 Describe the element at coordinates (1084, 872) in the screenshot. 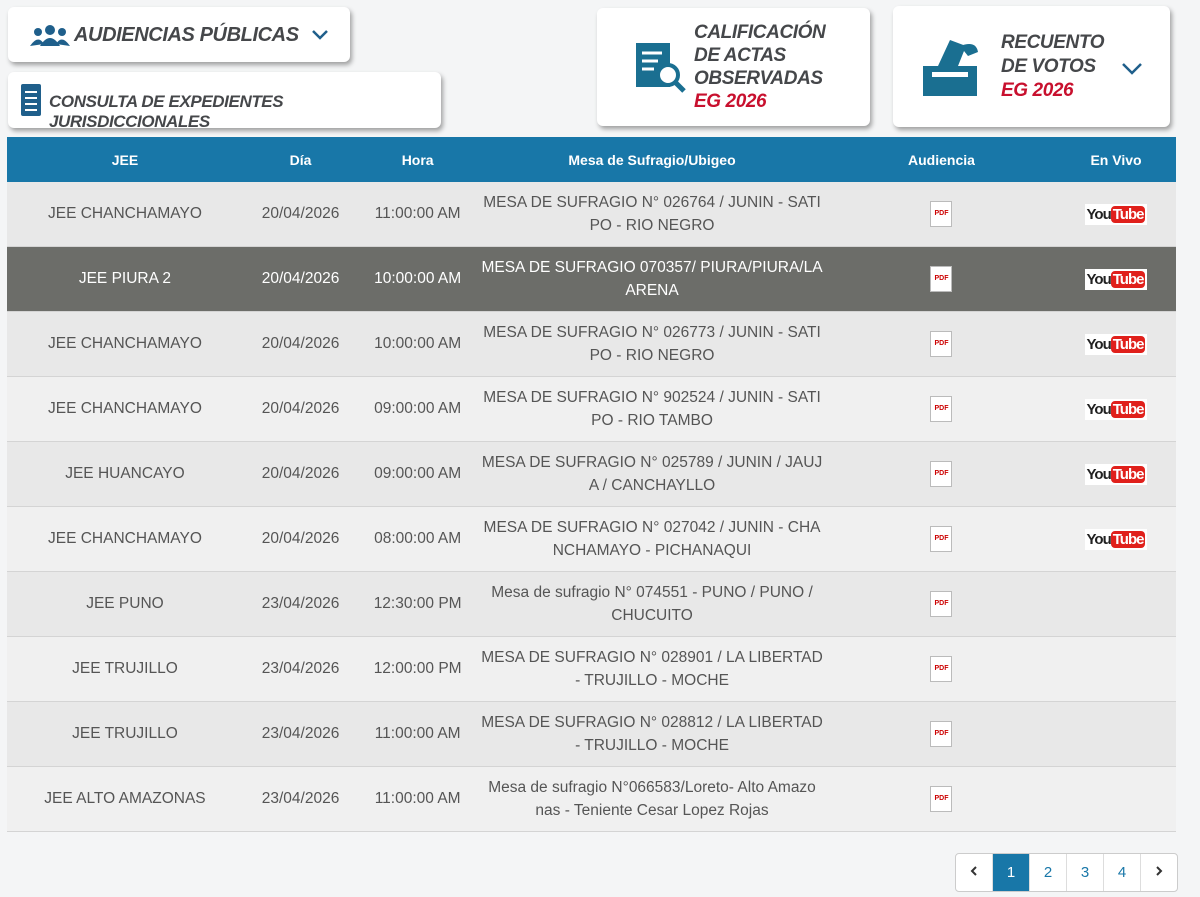

I see `page-button: 3` at that location.